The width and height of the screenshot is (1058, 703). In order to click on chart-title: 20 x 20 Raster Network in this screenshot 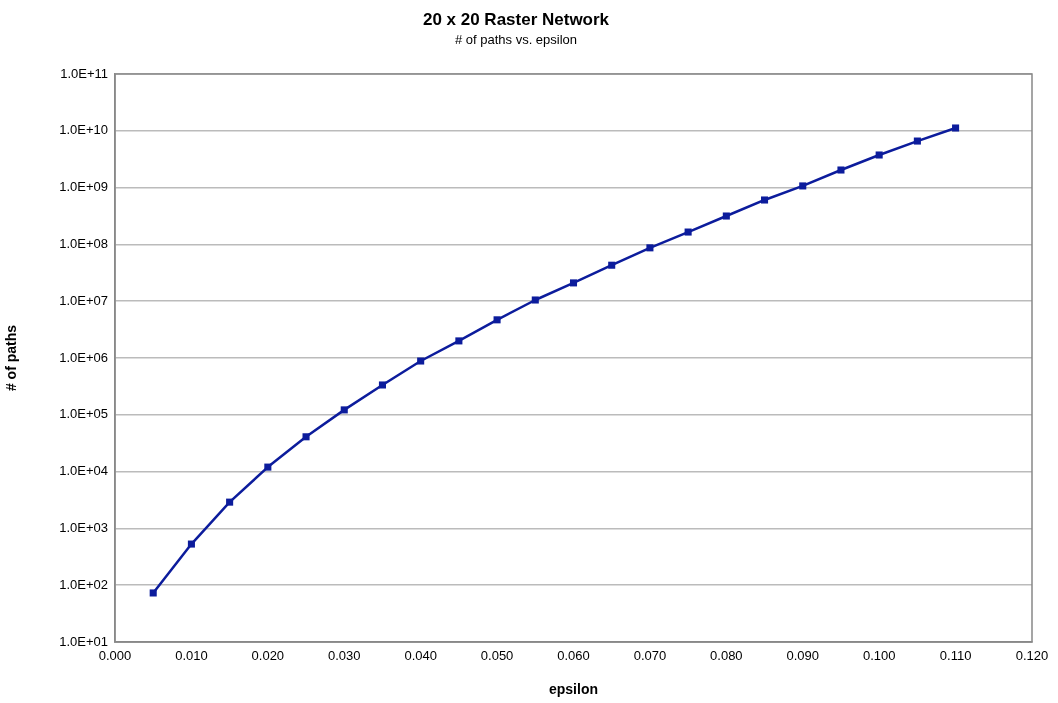, I will do `click(516, 19)`.